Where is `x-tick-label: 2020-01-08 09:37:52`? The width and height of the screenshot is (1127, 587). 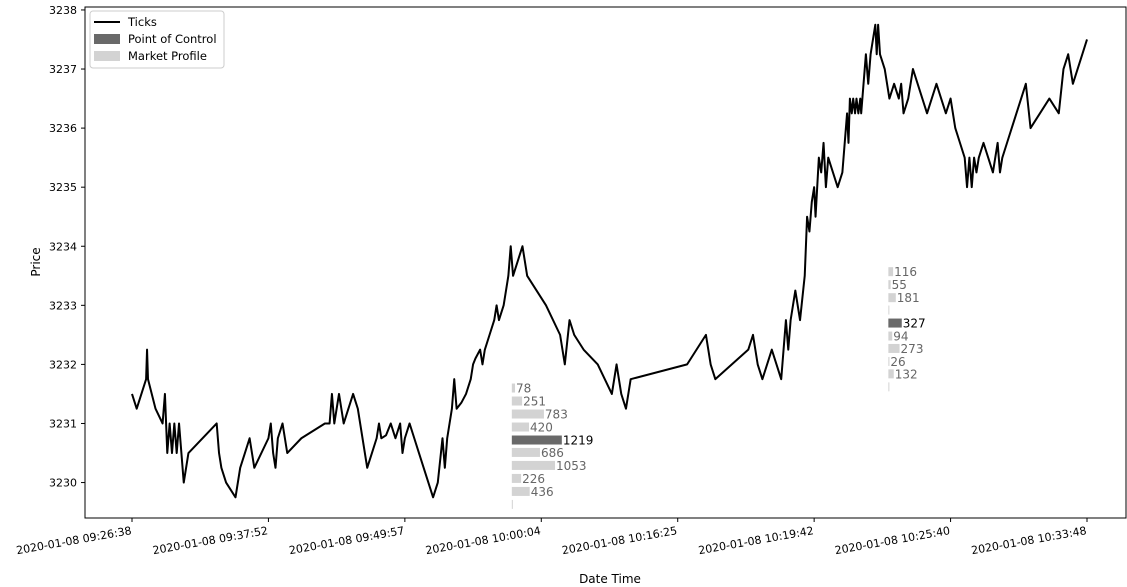 x-tick-label: 2020-01-08 09:37:52 is located at coordinates (210, 540).